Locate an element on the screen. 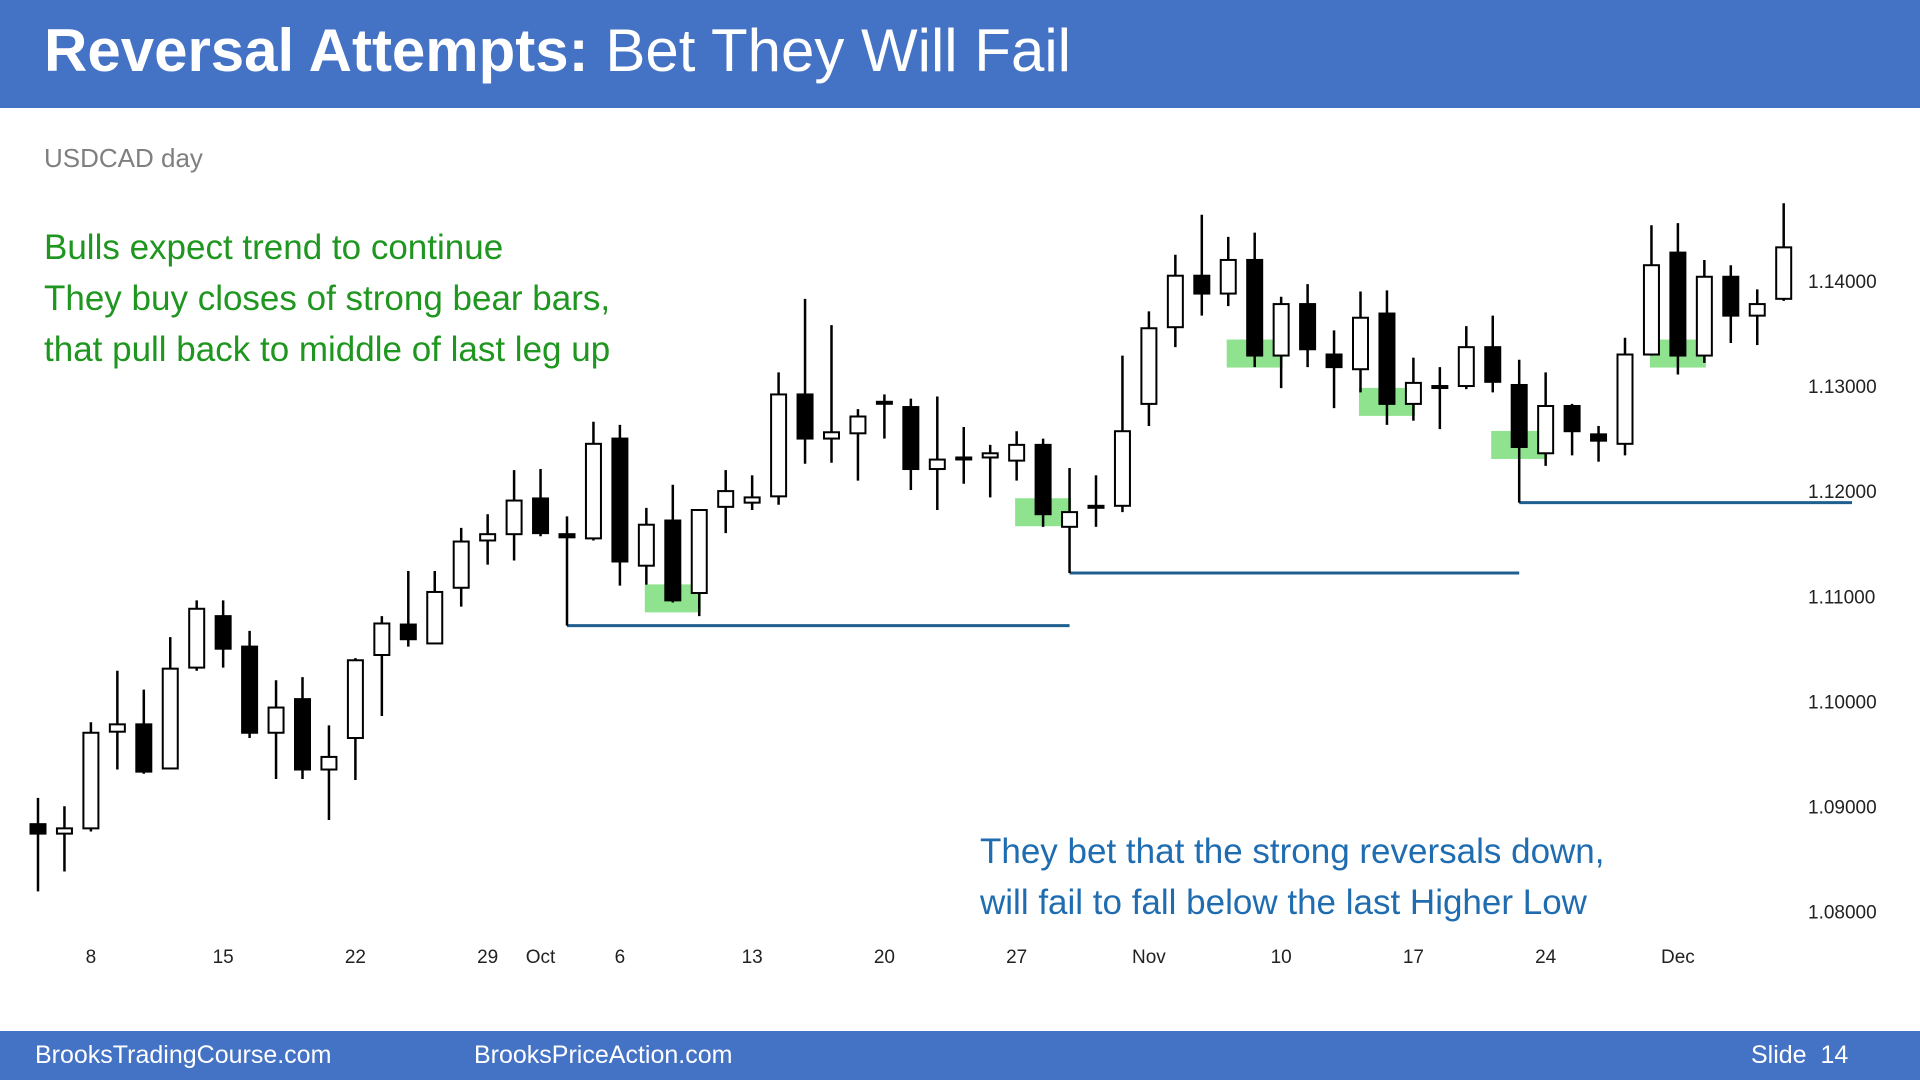  title-bold: Reversal Attempts: is located at coordinates (316, 50).